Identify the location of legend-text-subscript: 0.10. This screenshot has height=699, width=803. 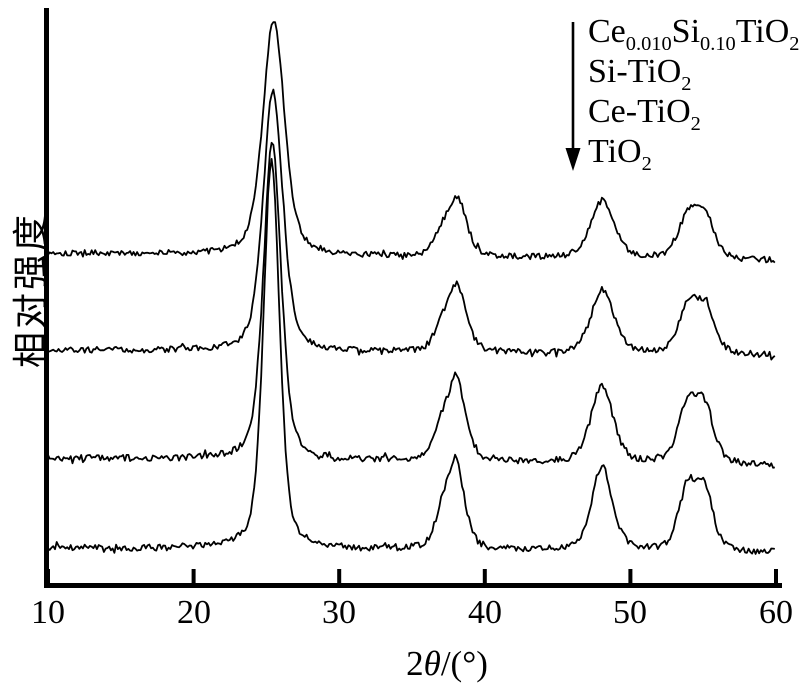
(718, 43).